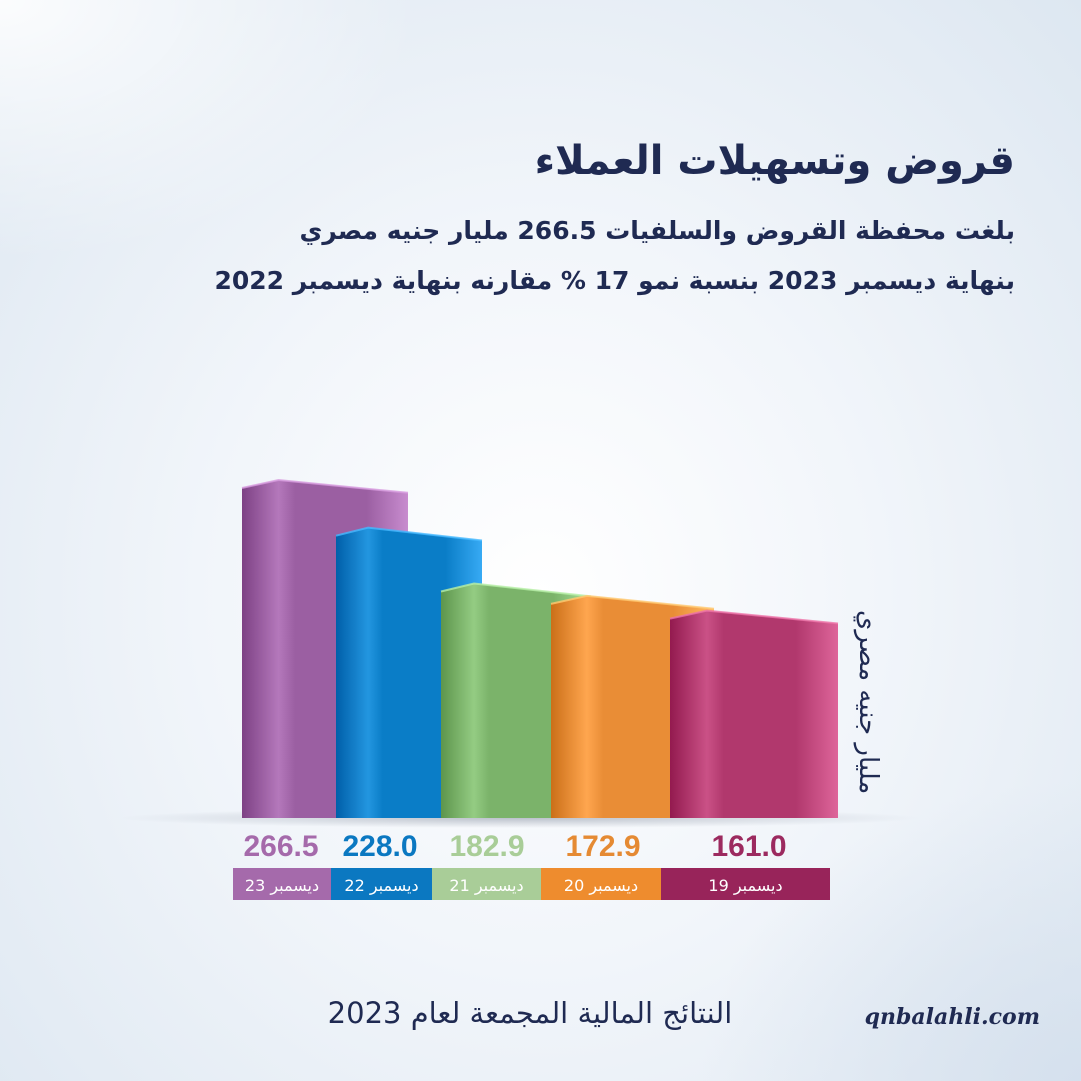  I want to click on category-label: ديسمبر 23, so click(282, 886).